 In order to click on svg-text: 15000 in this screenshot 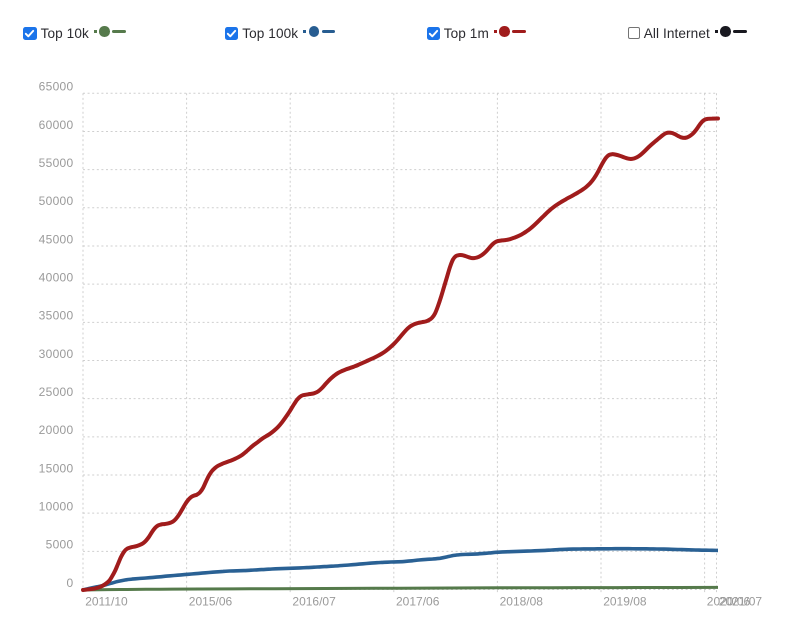, I will do `click(56, 468)`.